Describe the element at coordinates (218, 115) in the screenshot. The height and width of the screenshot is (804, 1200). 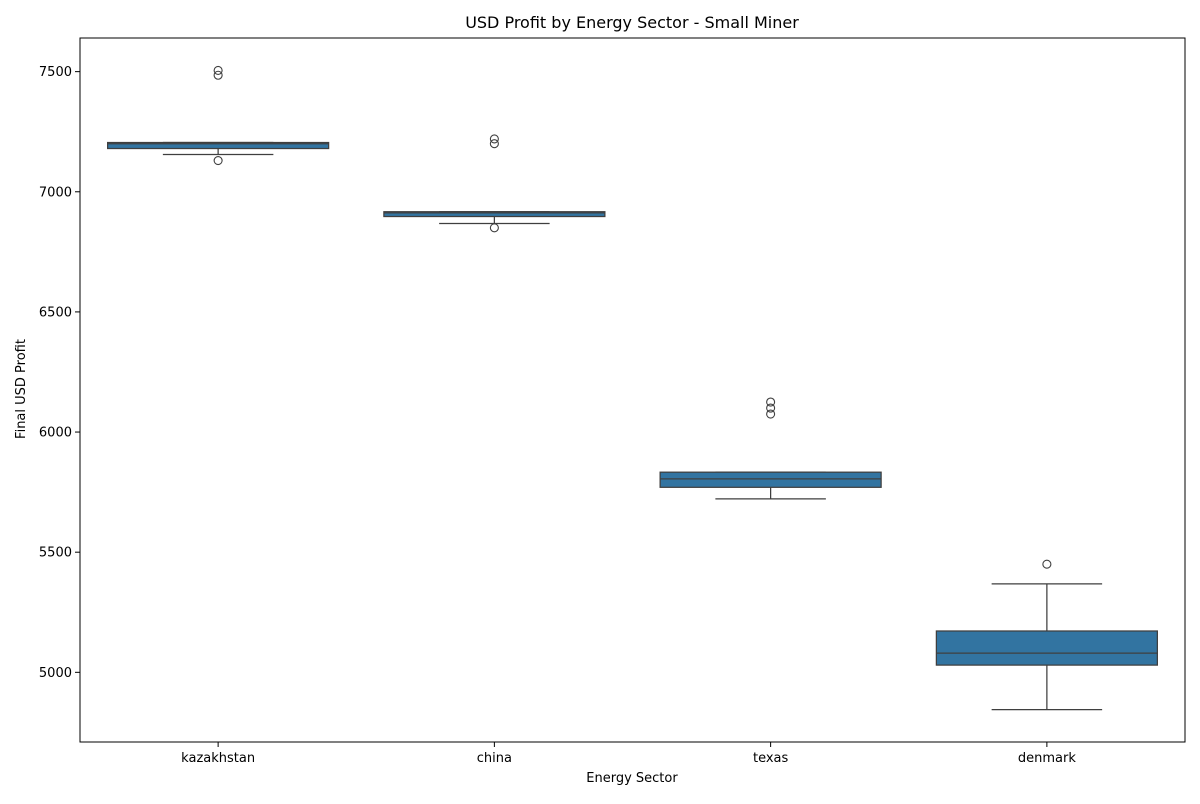
I see `box-group-kazakhstan` at that location.